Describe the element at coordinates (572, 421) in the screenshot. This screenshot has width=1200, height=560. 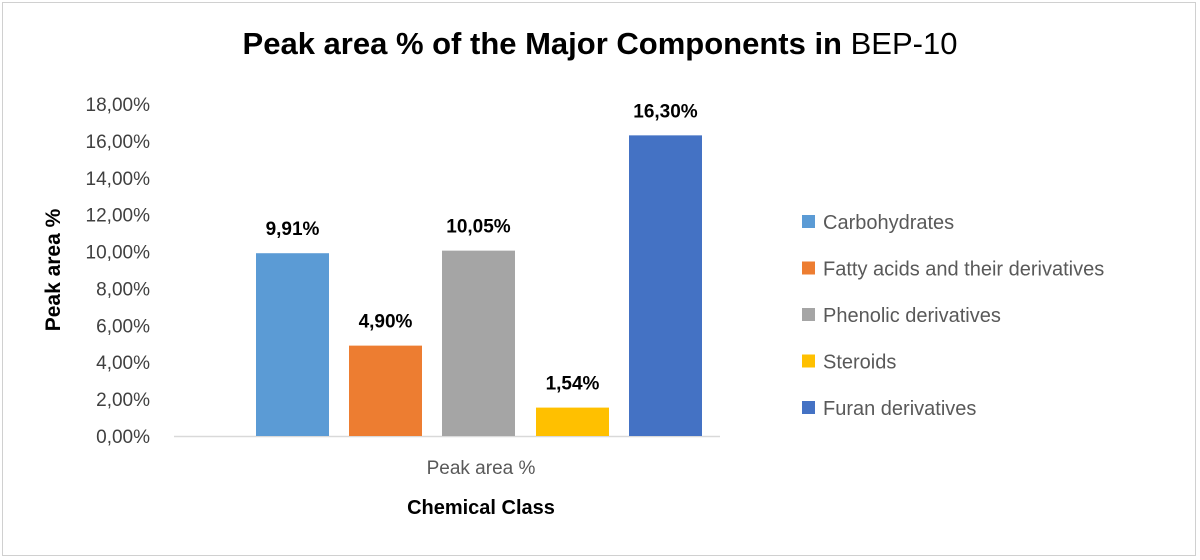
I see `bar-steroids` at that location.